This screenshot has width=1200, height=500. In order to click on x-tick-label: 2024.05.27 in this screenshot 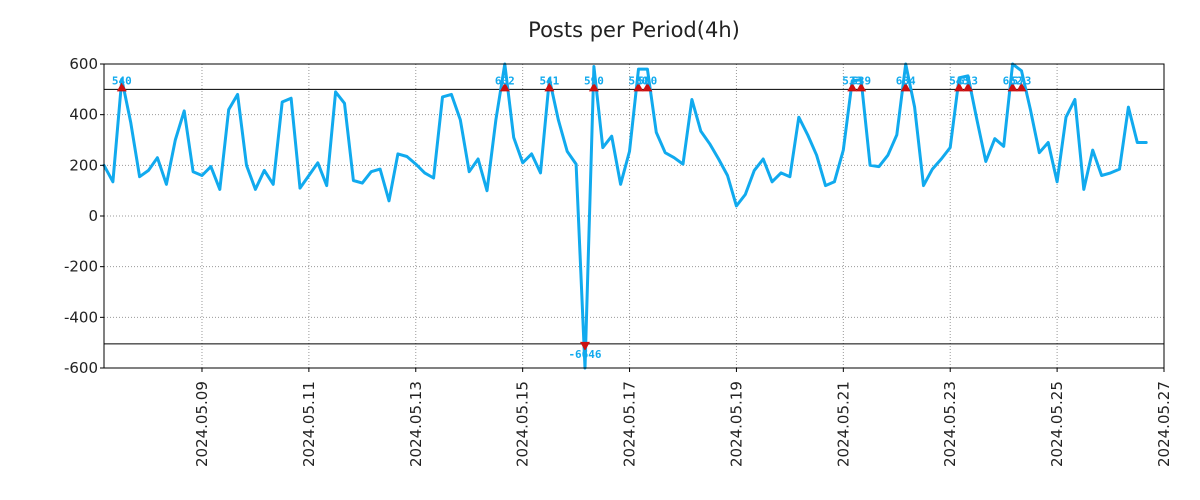, I will do `click(1164, 424)`.